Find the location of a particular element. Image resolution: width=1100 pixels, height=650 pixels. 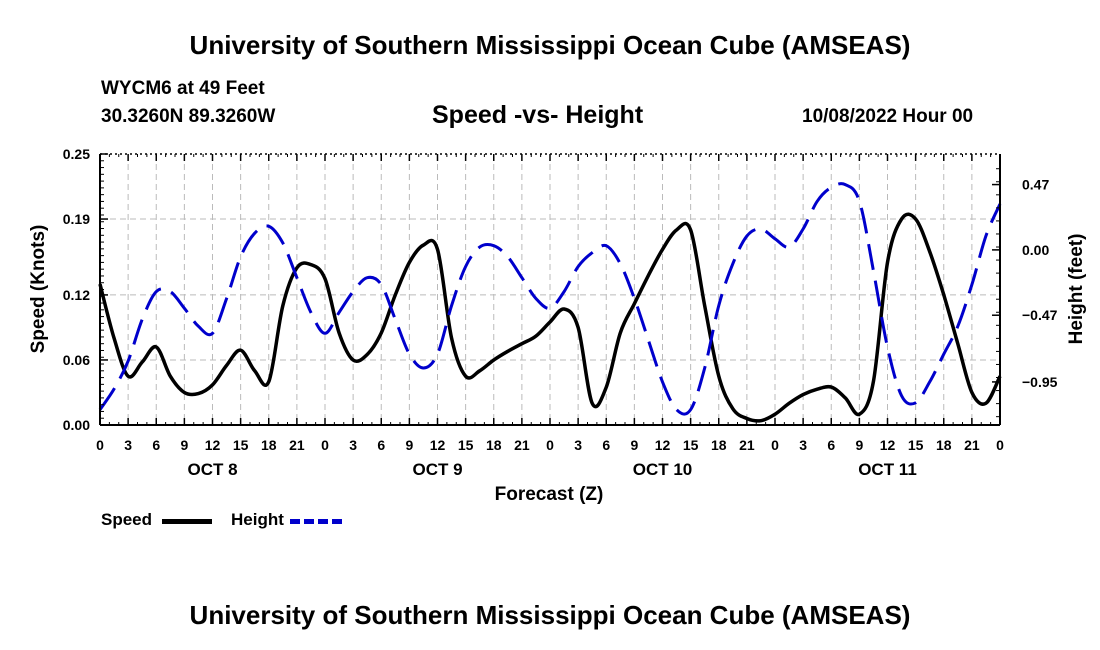

y-tick-label-right: −0.95 is located at coordinates (1040, 382).